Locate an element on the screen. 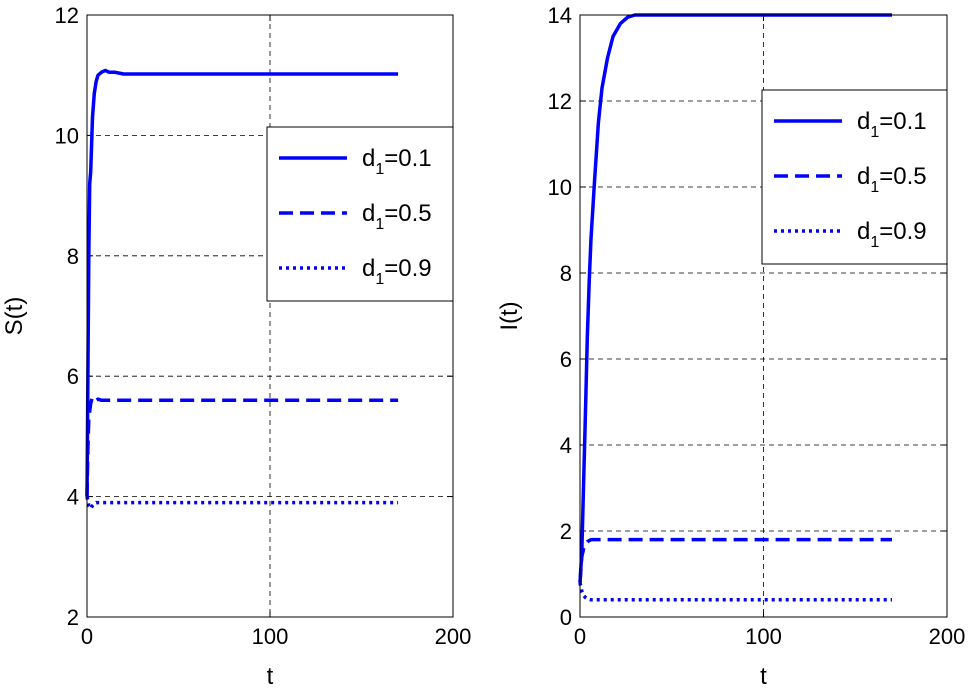 The width and height of the screenshot is (975, 689). y-axis-label: S(t) is located at coordinates (14, 316).